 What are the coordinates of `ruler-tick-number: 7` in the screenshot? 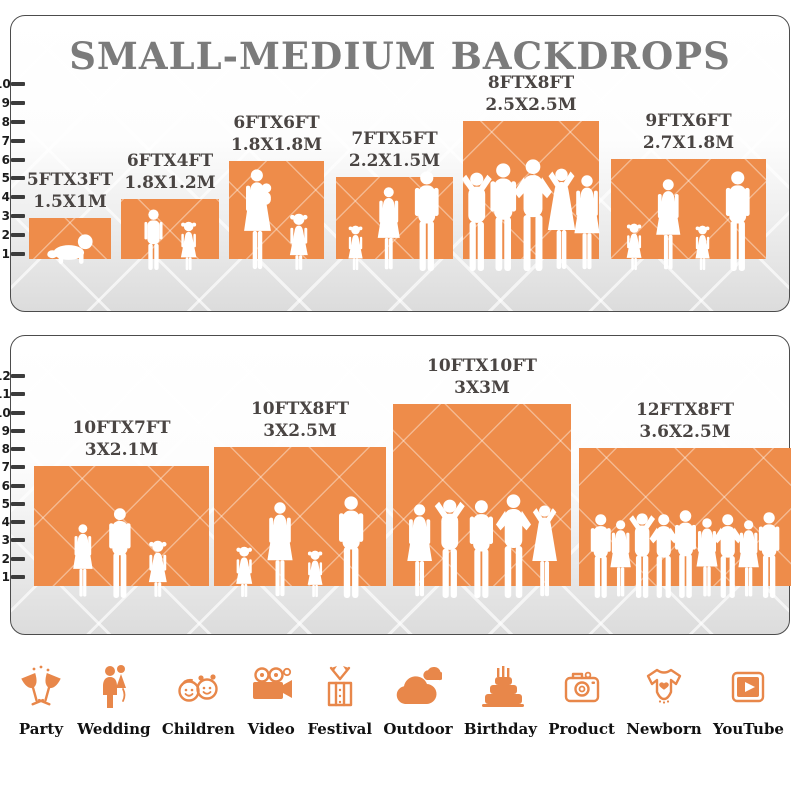 It's located at (5, 140).